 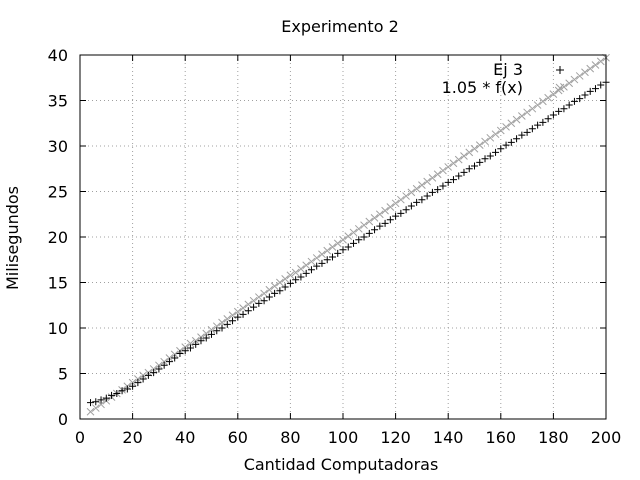 I want to click on y-tick-label: 40, so click(x=58, y=55).